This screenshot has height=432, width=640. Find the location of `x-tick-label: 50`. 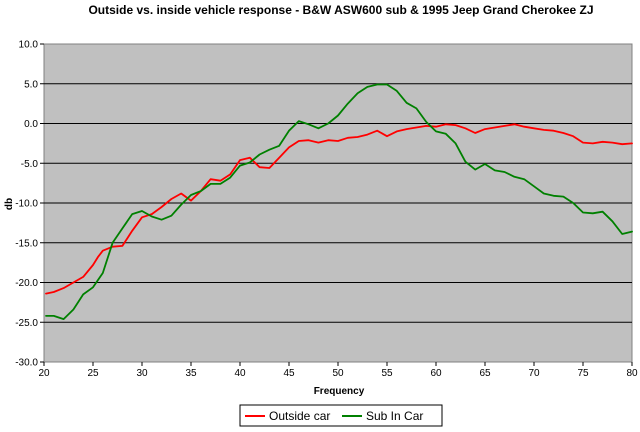

x-tick-label: 50 is located at coordinates (338, 373).